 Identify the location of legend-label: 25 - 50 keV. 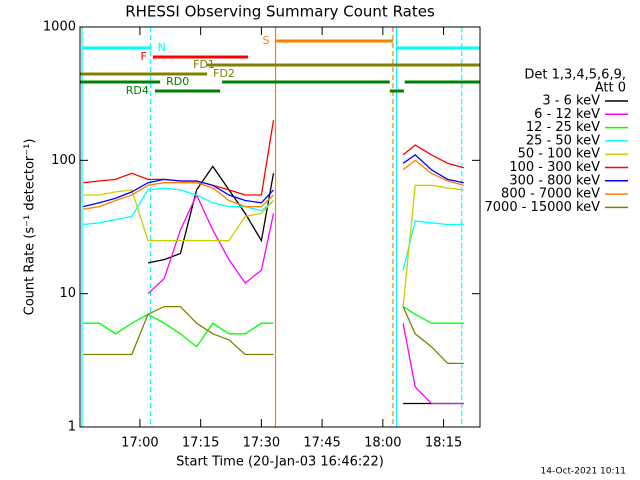
(563, 140).